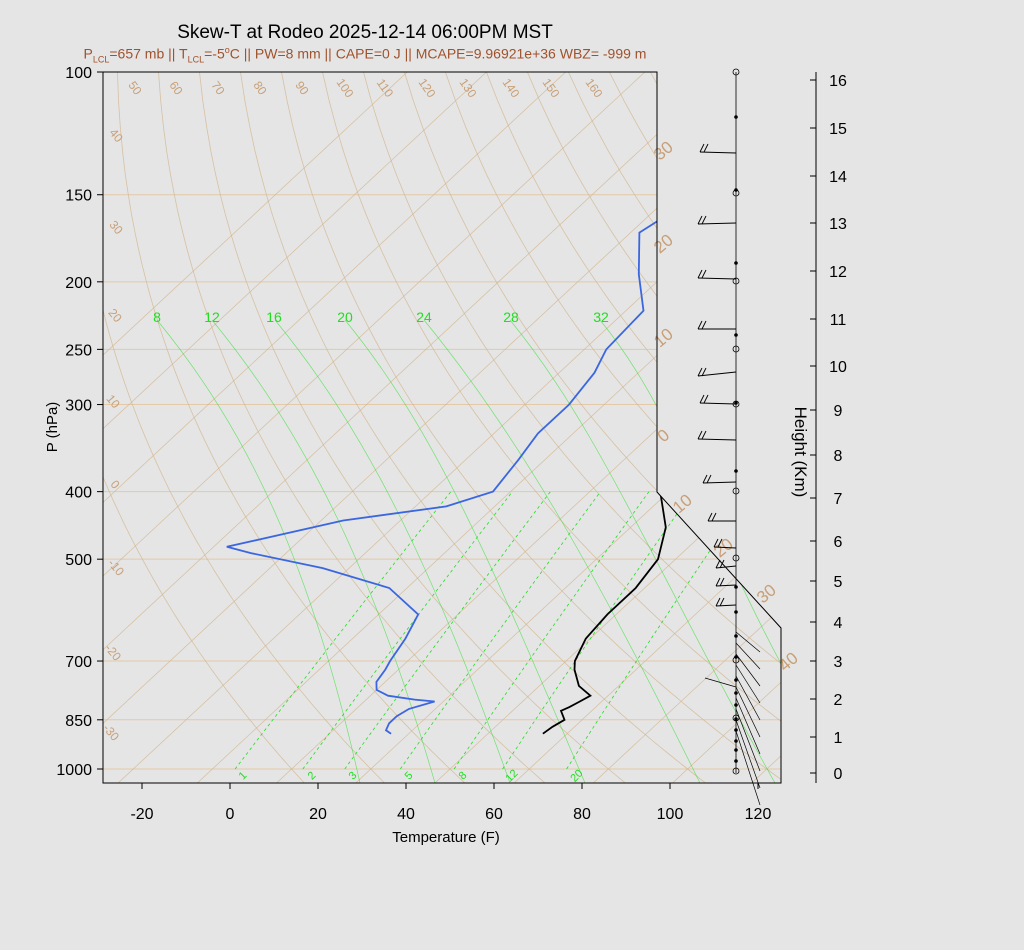 The height and width of the screenshot is (950, 1024). I want to click on height-tick-label: 8, so click(838, 456).